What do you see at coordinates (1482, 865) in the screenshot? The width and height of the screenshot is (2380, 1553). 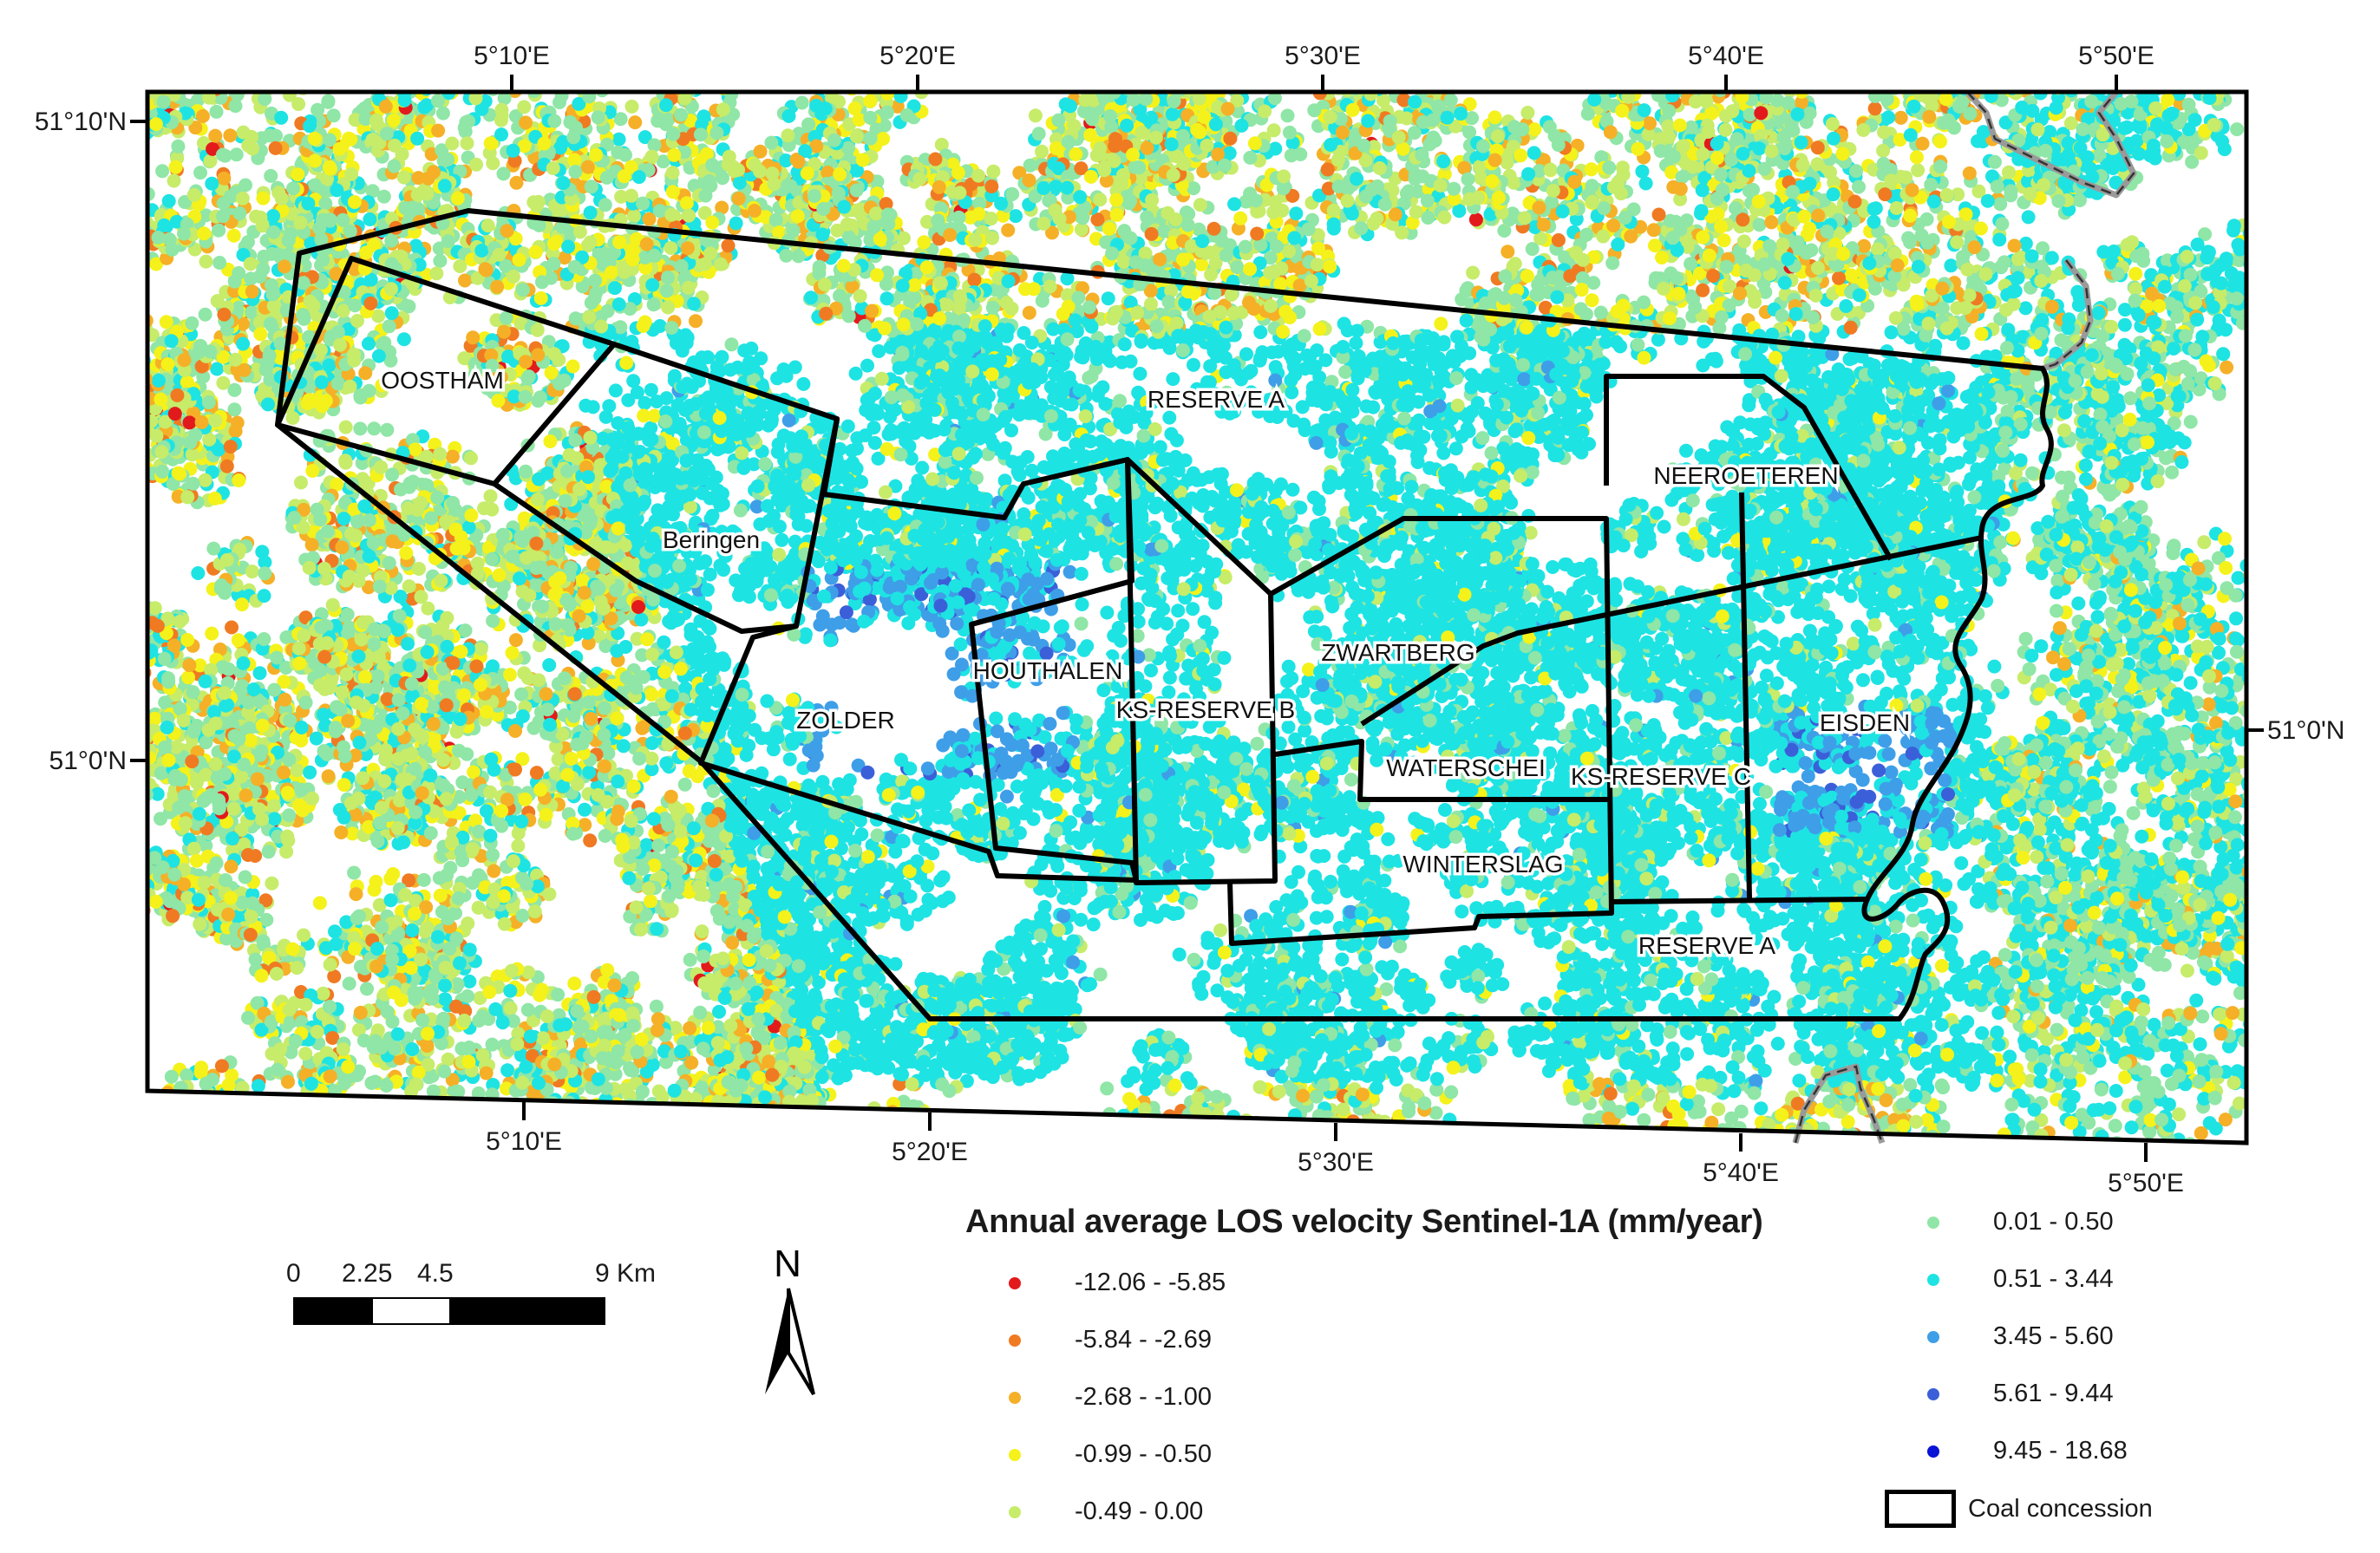 I see `concession-label: WINTERSLAG` at bounding box center [1482, 865].